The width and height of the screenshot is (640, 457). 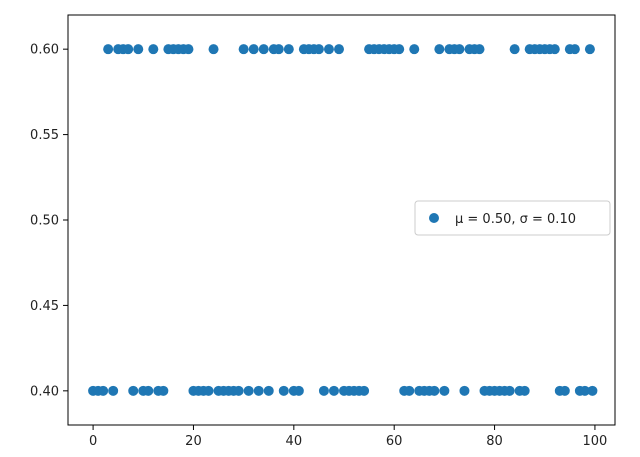 What do you see at coordinates (294, 441) in the screenshot?
I see `x-tick-label: 40` at bounding box center [294, 441].